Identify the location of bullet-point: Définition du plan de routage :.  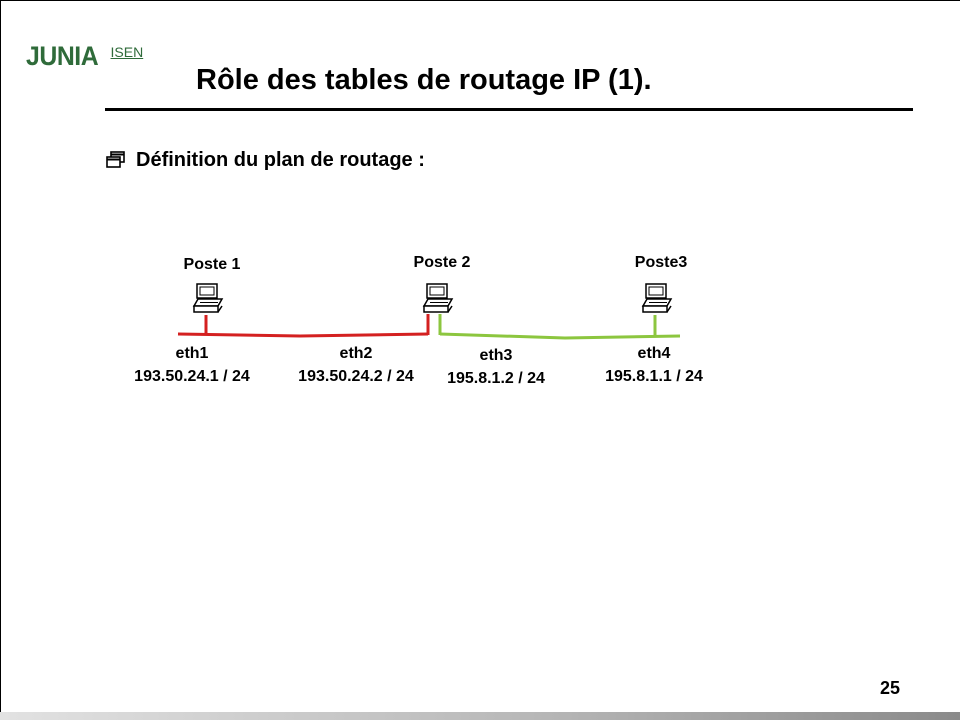
(265, 160).